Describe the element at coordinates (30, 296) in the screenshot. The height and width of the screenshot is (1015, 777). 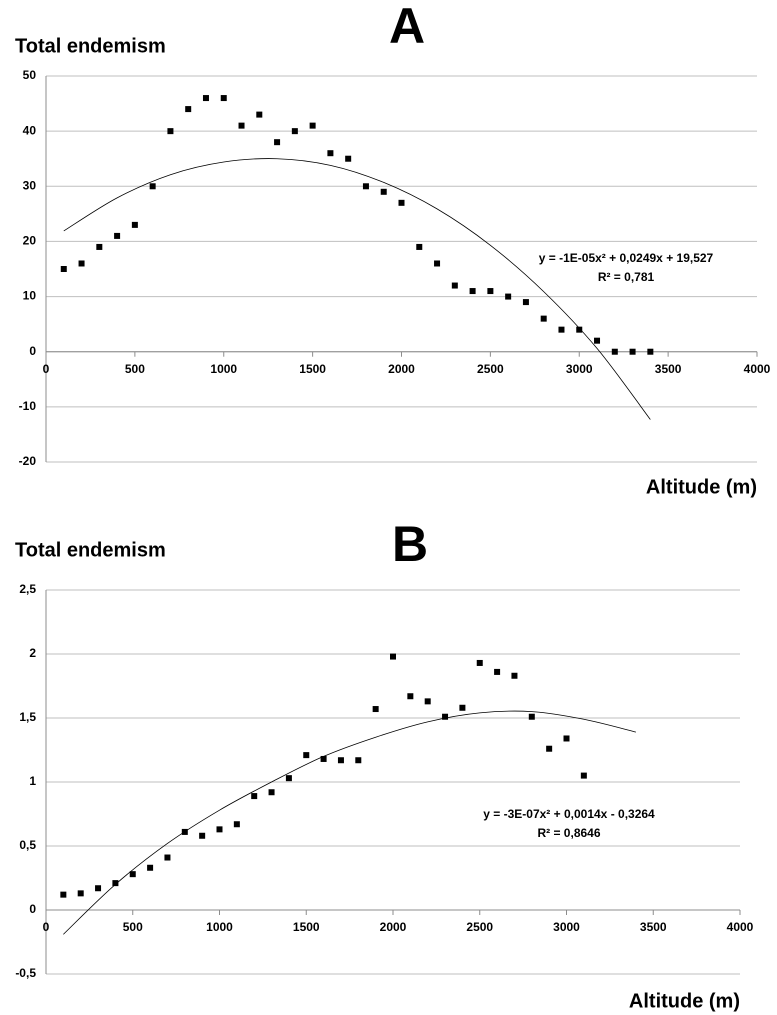
I see `y-tick-label: 10` at that location.